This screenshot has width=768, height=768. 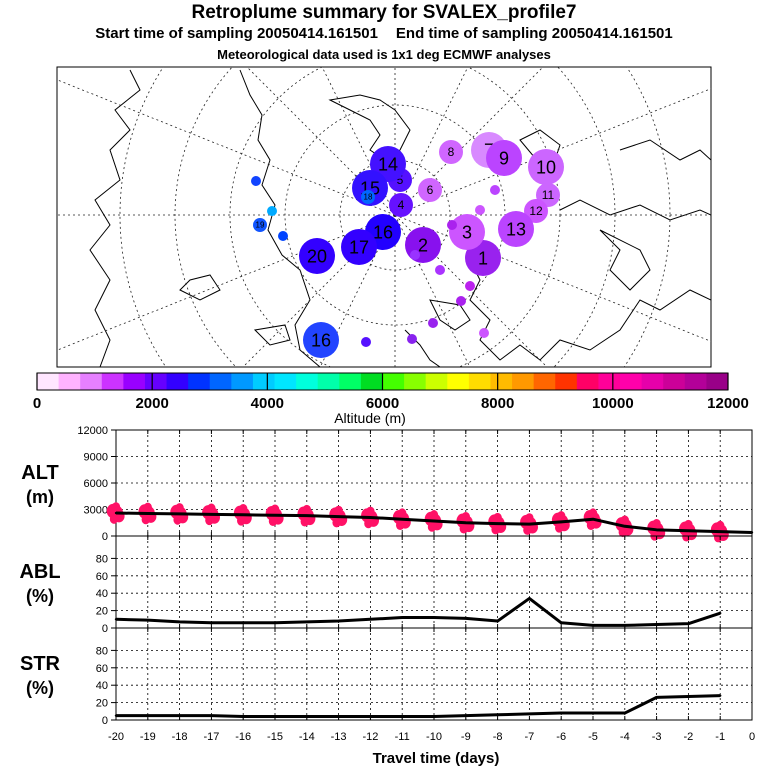 What do you see at coordinates (467, 232) in the screenshot?
I see `plume-point-label: 3` at bounding box center [467, 232].